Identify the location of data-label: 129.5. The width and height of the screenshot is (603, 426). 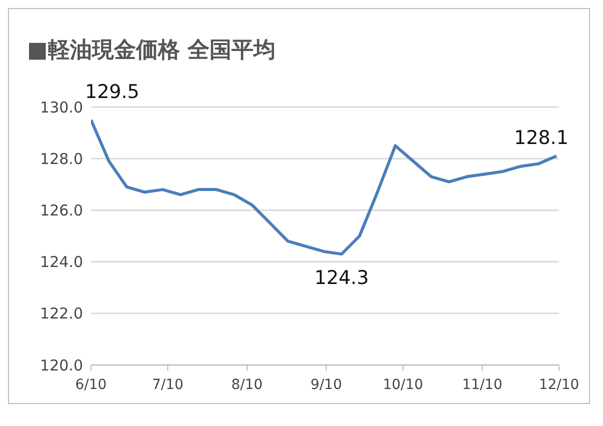
(112, 91).